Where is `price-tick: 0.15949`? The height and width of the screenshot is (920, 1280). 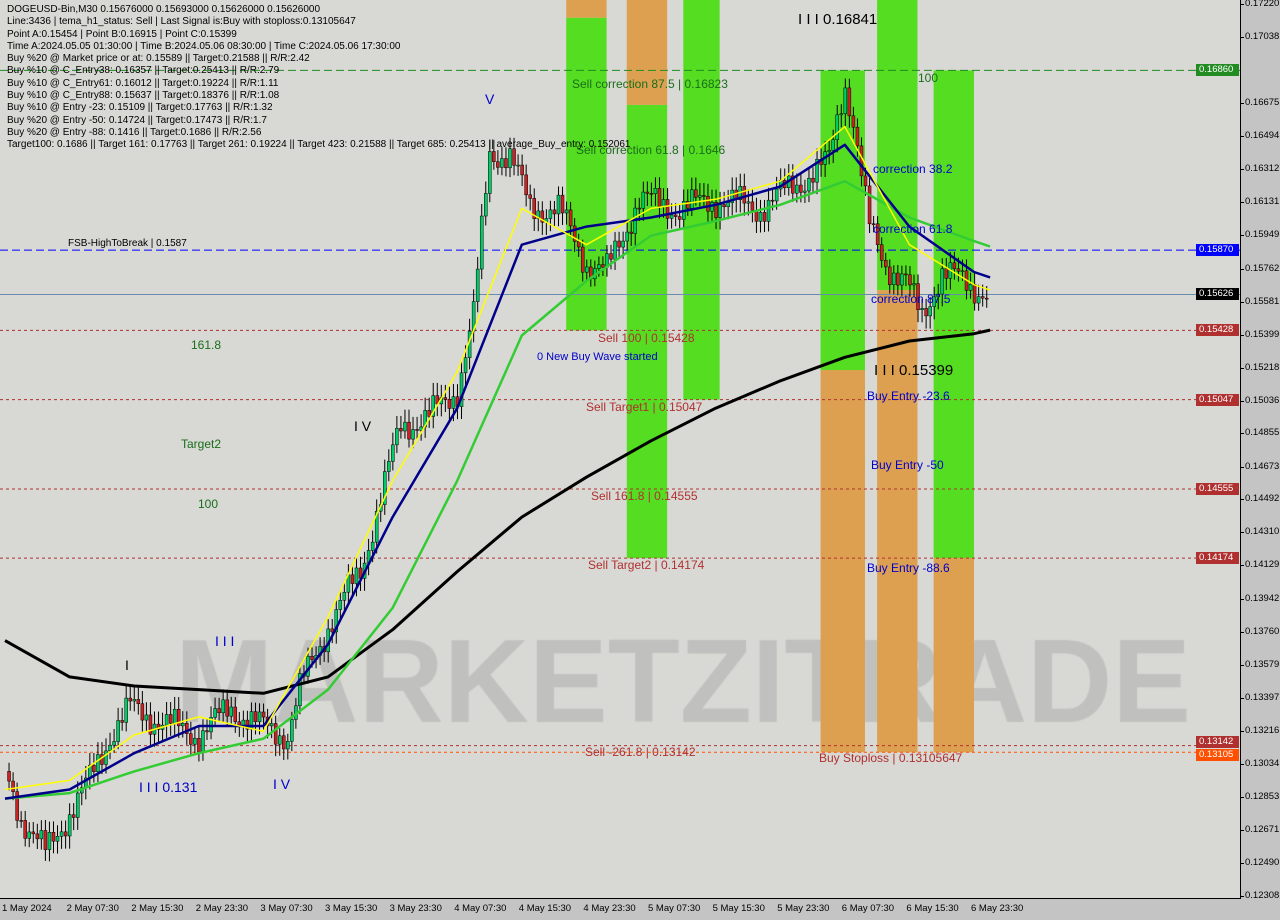
price-tick: 0.15949 is located at coordinates (1260, 234).